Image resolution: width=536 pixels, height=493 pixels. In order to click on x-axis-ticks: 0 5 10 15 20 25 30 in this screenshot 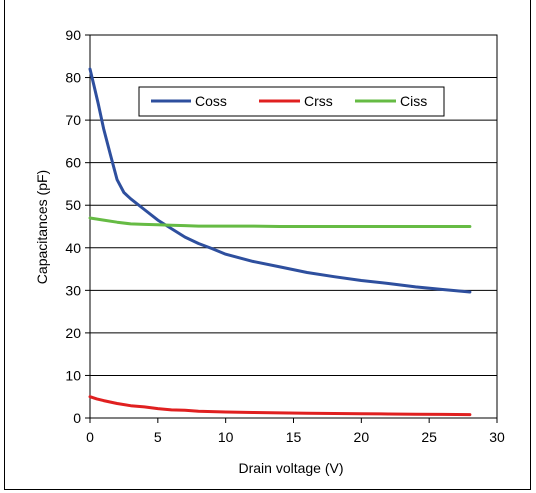, I will do `click(295, 431)`.